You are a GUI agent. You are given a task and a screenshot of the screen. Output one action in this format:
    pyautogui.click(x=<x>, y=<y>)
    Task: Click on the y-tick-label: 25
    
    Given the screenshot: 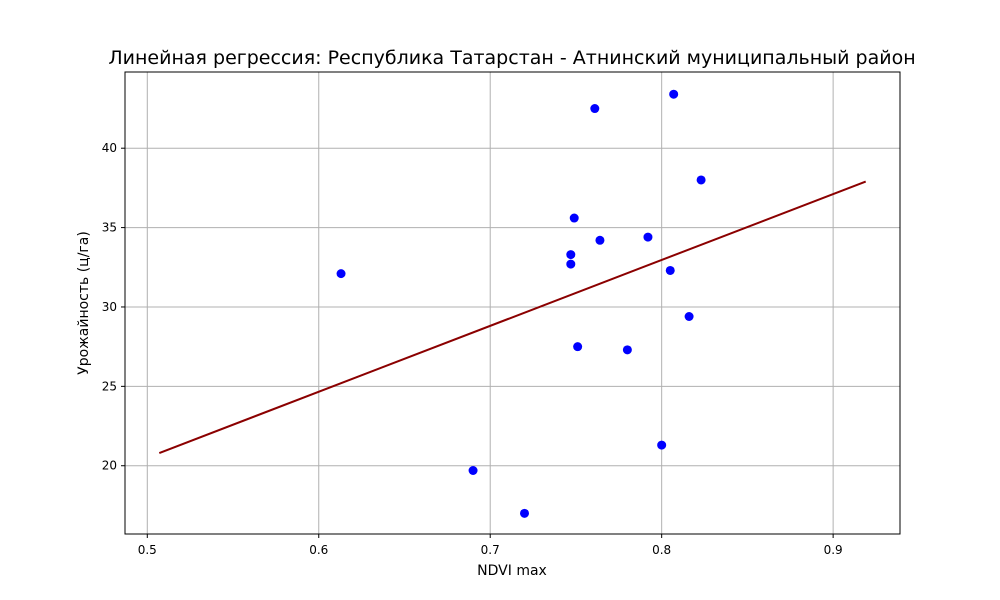 What is the action you would take?
    pyautogui.click(x=109, y=386)
    